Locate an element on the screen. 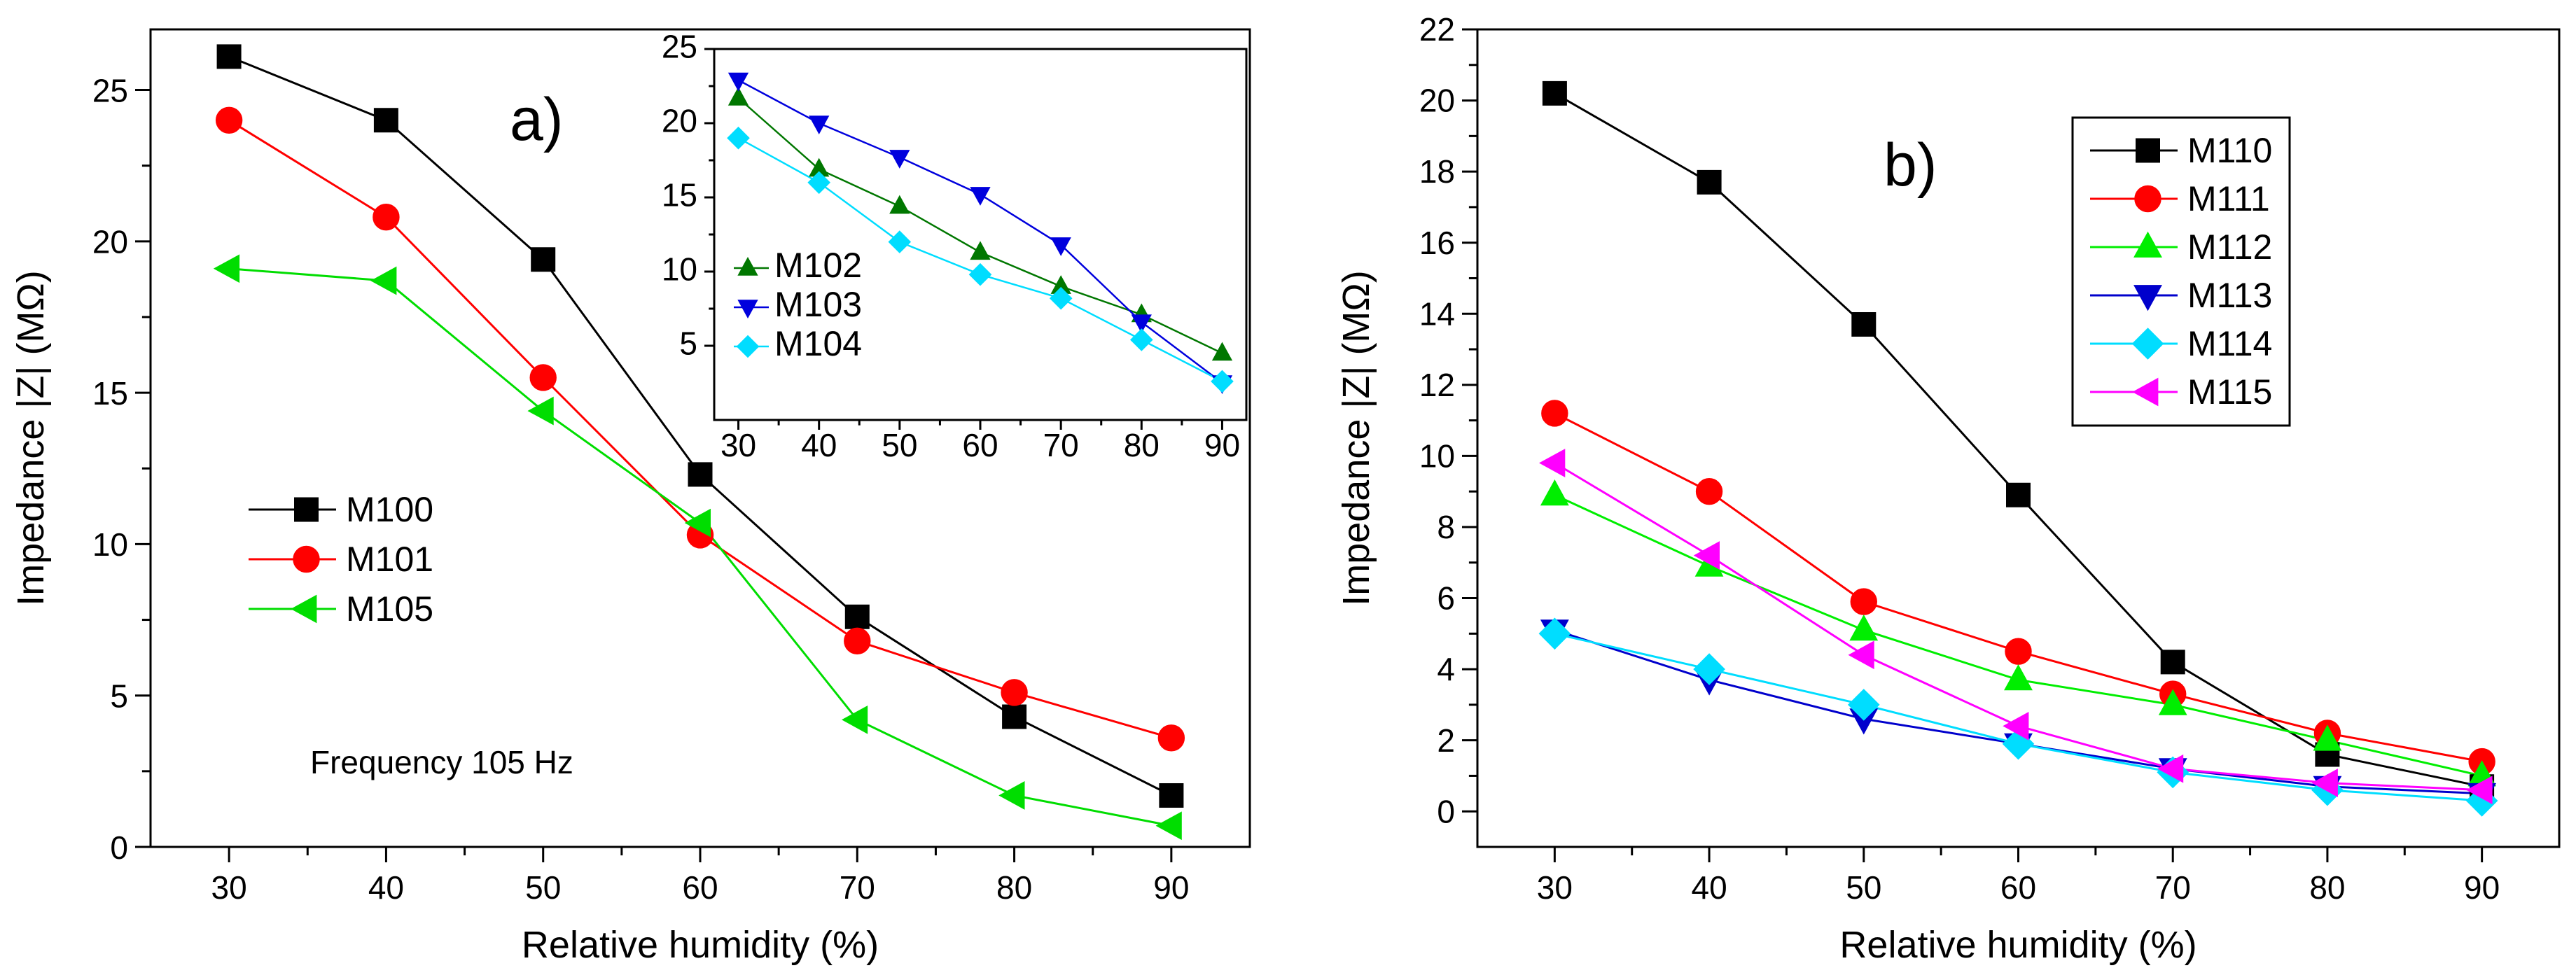 This screenshot has height=975, width=2576. b-legend-marker-M113 is located at coordinates (2147, 298).